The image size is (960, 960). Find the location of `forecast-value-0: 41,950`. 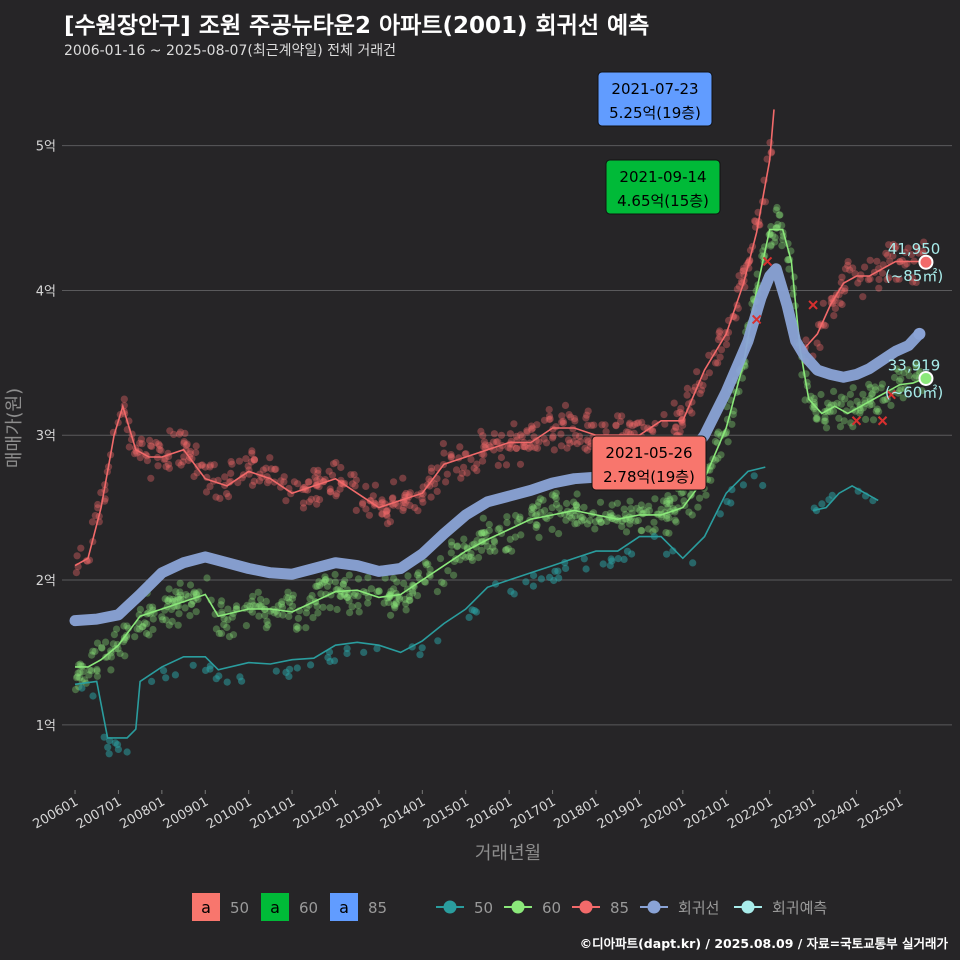

forecast-value-0: 41,950 is located at coordinates (914, 249).